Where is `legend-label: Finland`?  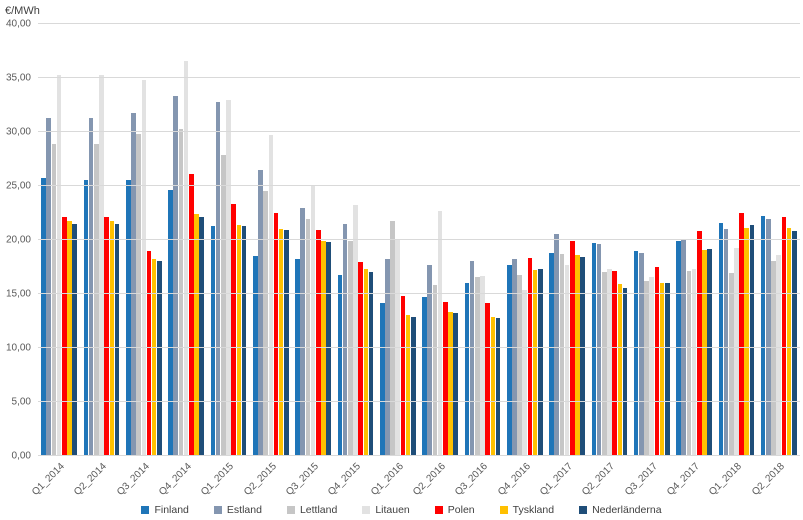
legend-label: Finland is located at coordinates (171, 510).